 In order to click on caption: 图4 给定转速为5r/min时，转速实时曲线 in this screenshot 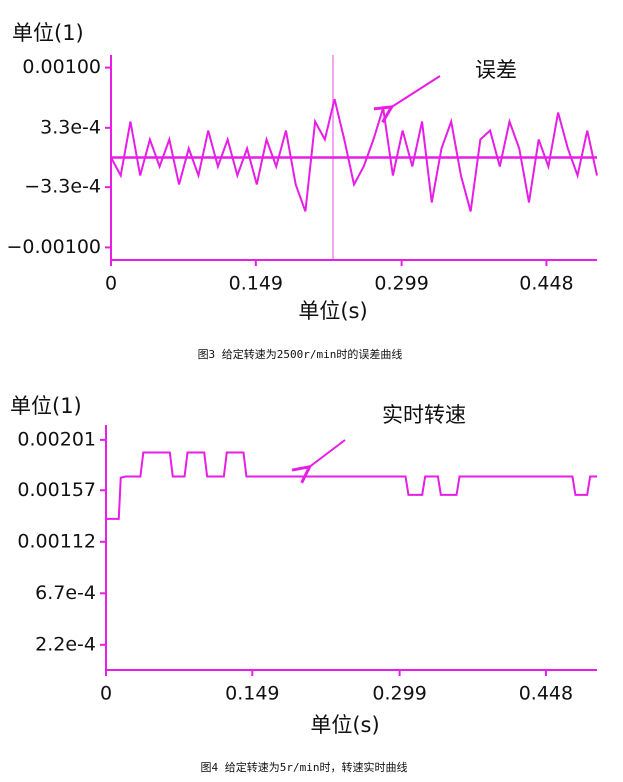, I will do `click(304, 767)`.